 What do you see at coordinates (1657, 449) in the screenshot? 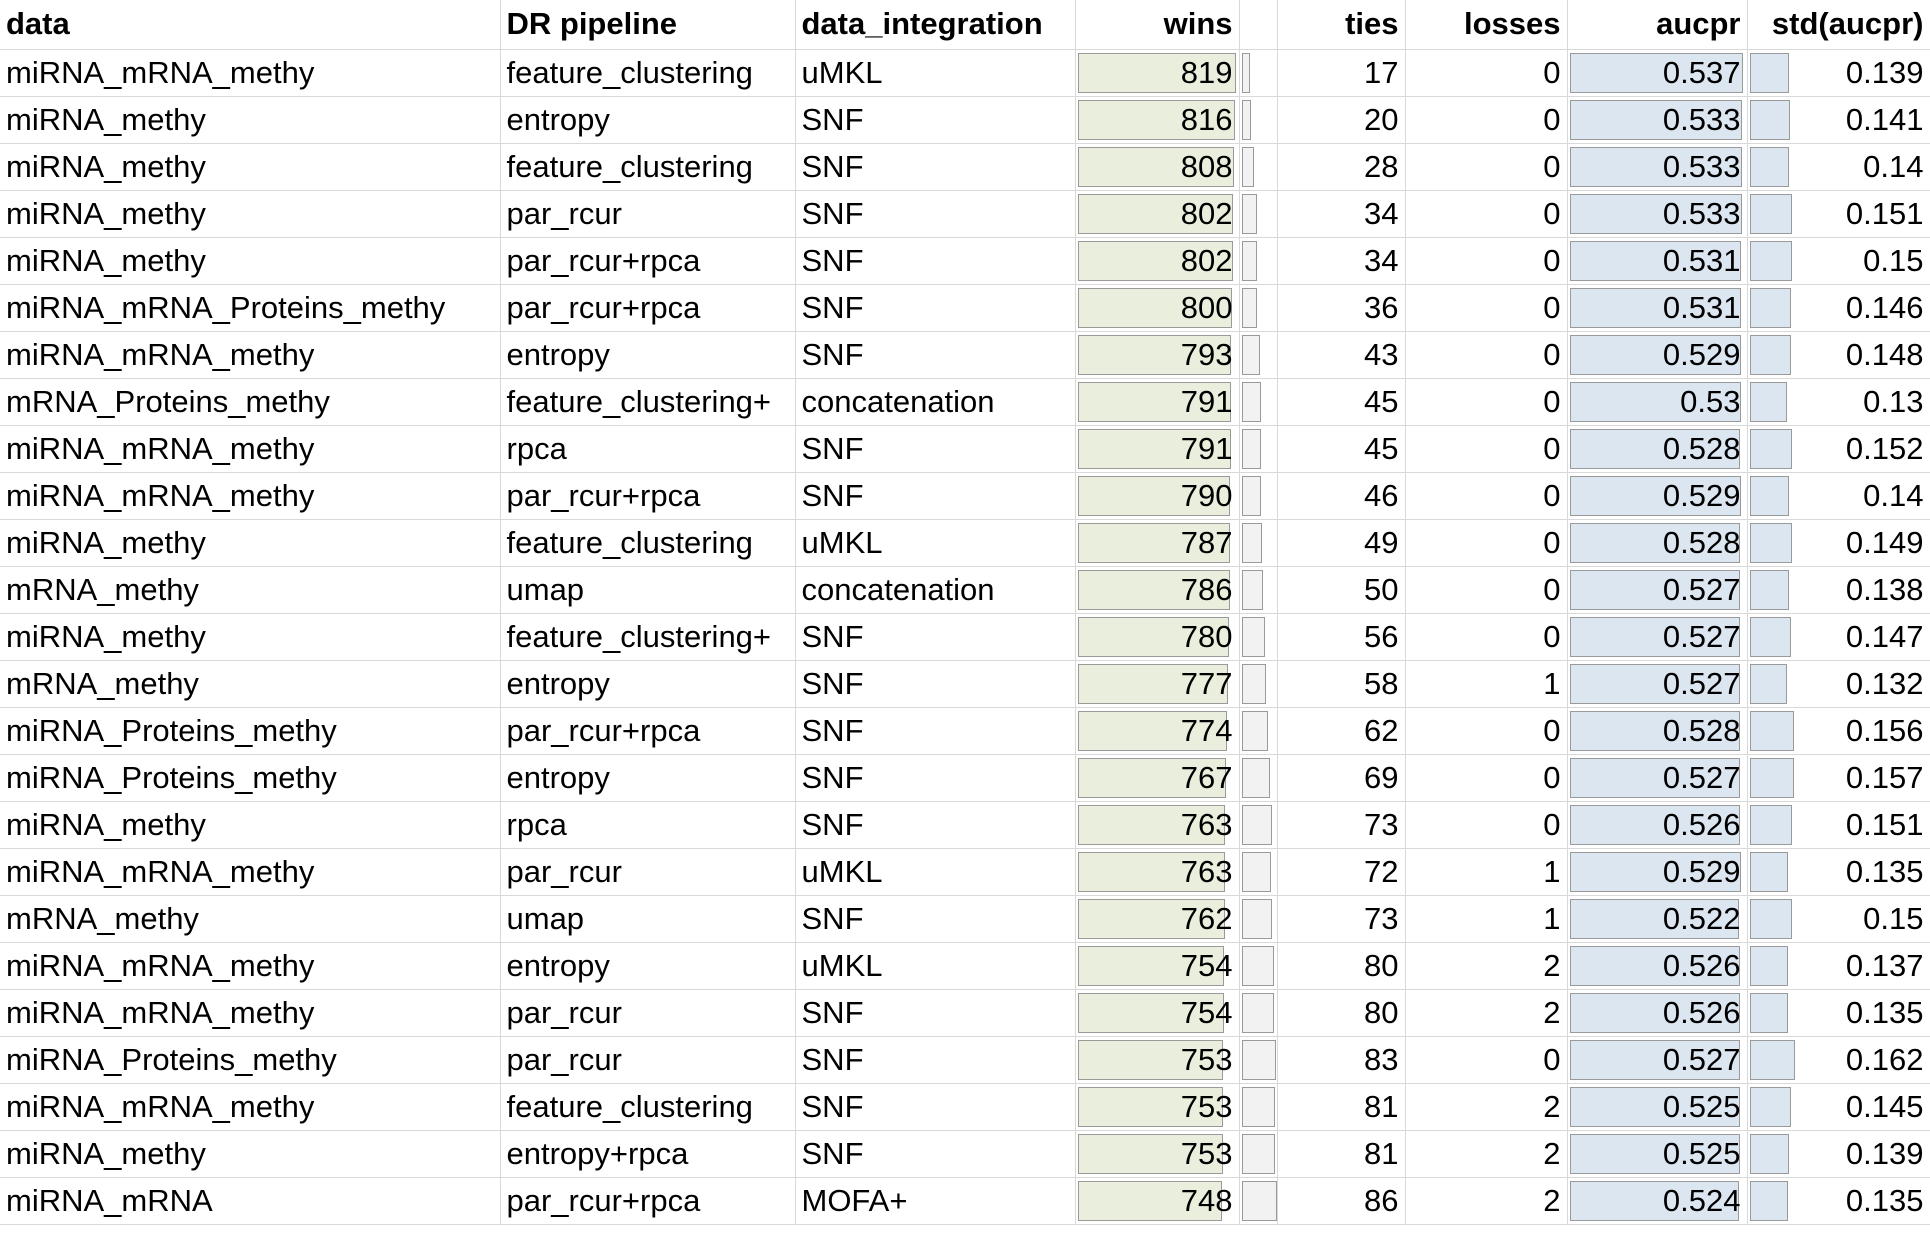
I see `cell-aucpr: 0.528` at bounding box center [1657, 449].